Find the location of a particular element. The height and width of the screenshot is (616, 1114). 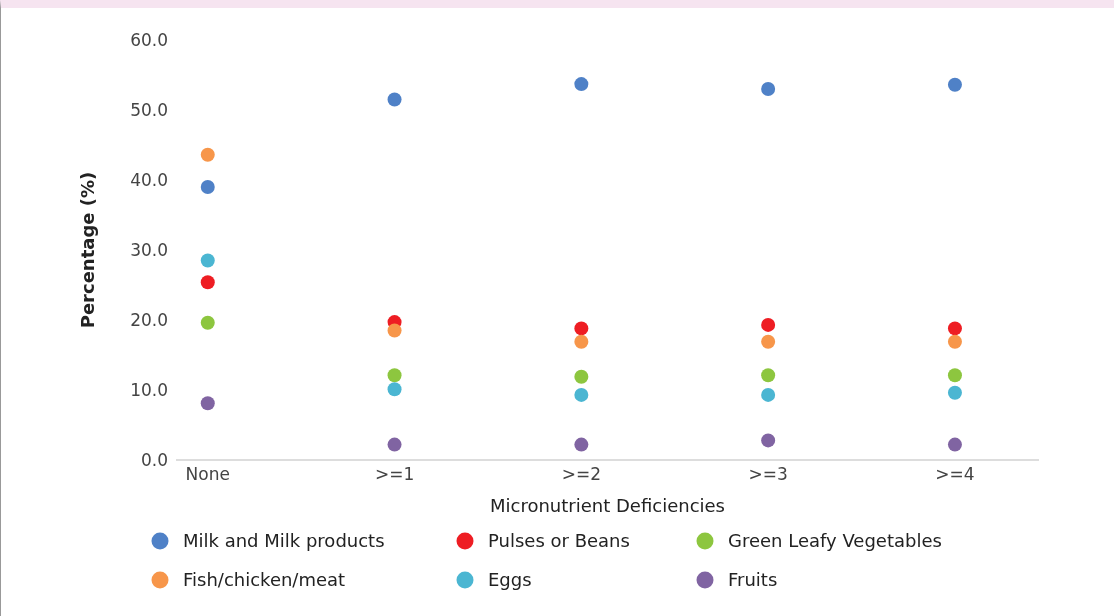

legend-label: Milk and Milk products is located at coordinates (284, 540).